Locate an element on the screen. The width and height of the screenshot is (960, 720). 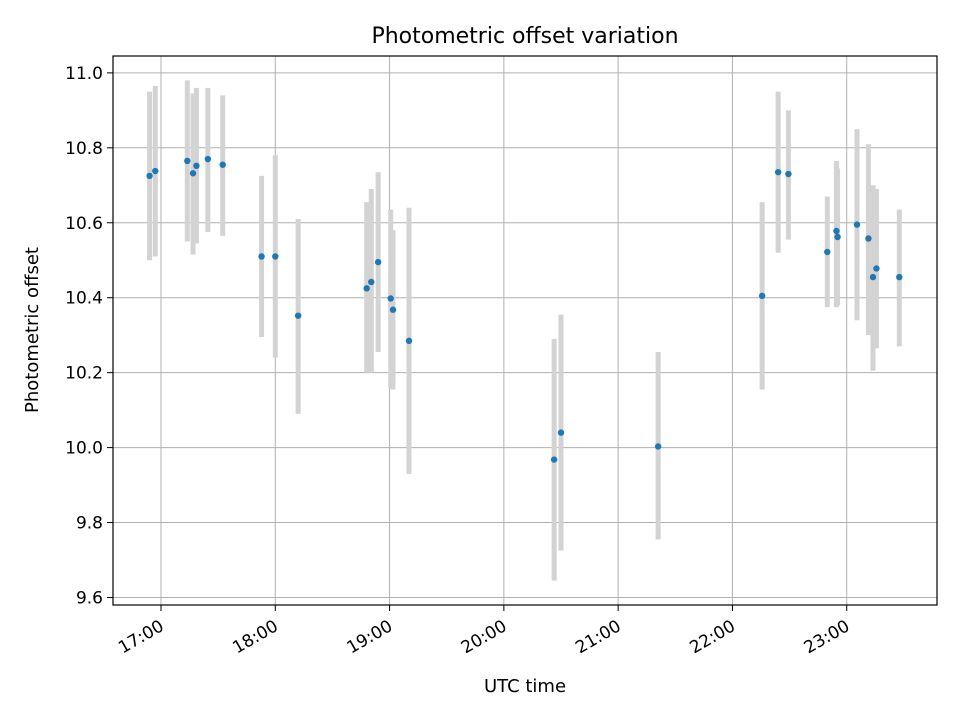
y-tick-label: 10.8 is located at coordinates (84, 149).